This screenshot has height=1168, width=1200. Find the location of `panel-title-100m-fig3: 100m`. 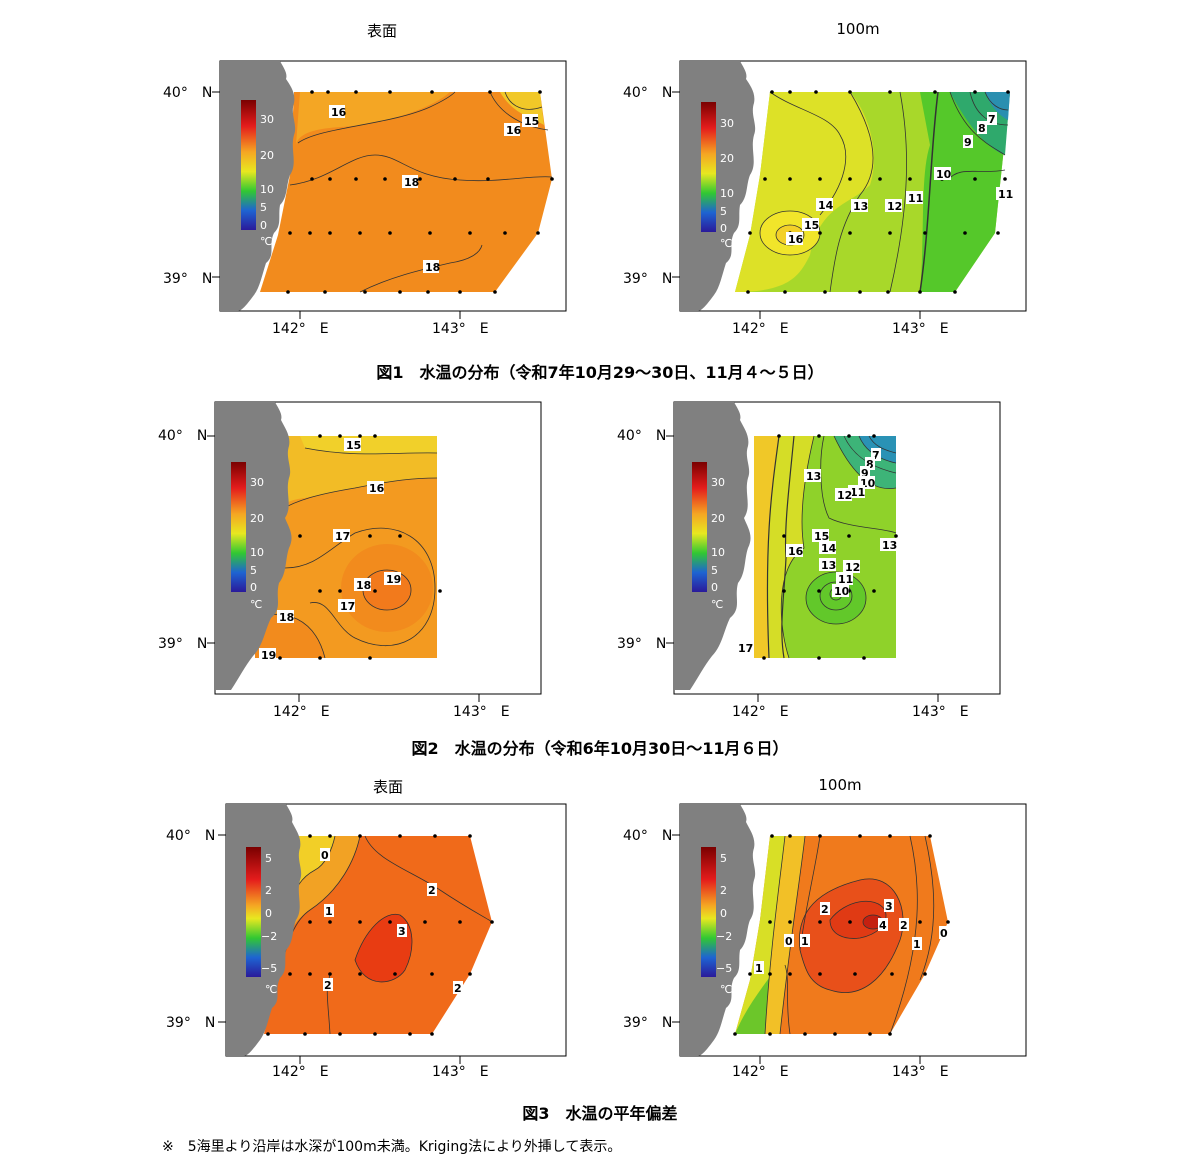

panel-title-100m-fig3: 100m is located at coordinates (840, 785).